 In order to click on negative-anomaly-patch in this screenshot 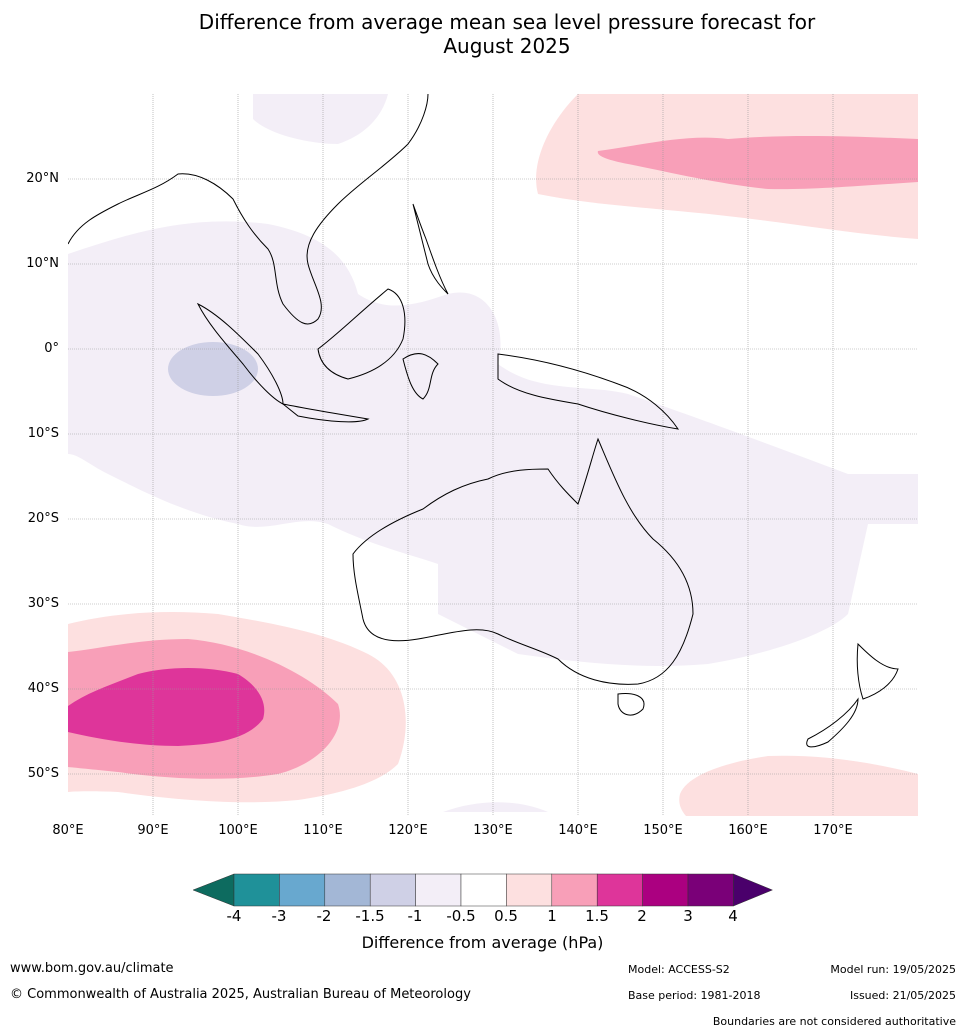, I will do `click(213, 369)`.